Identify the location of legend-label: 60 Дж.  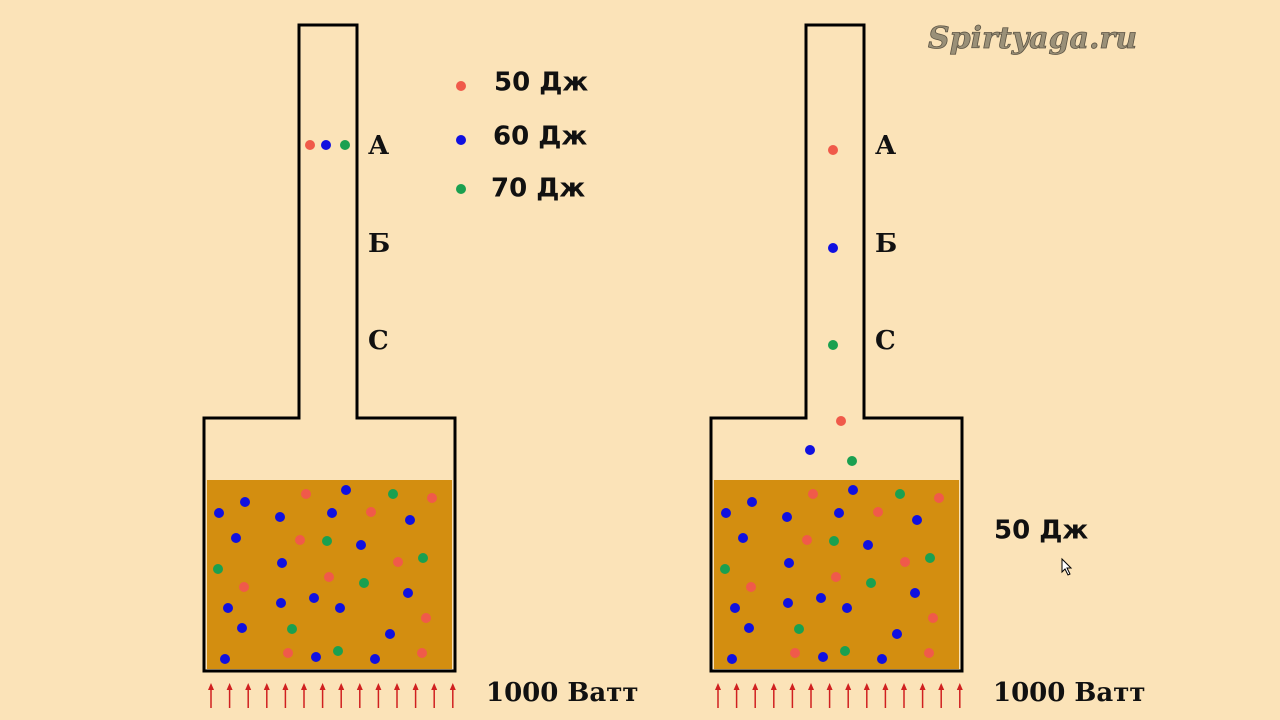
(540, 137).